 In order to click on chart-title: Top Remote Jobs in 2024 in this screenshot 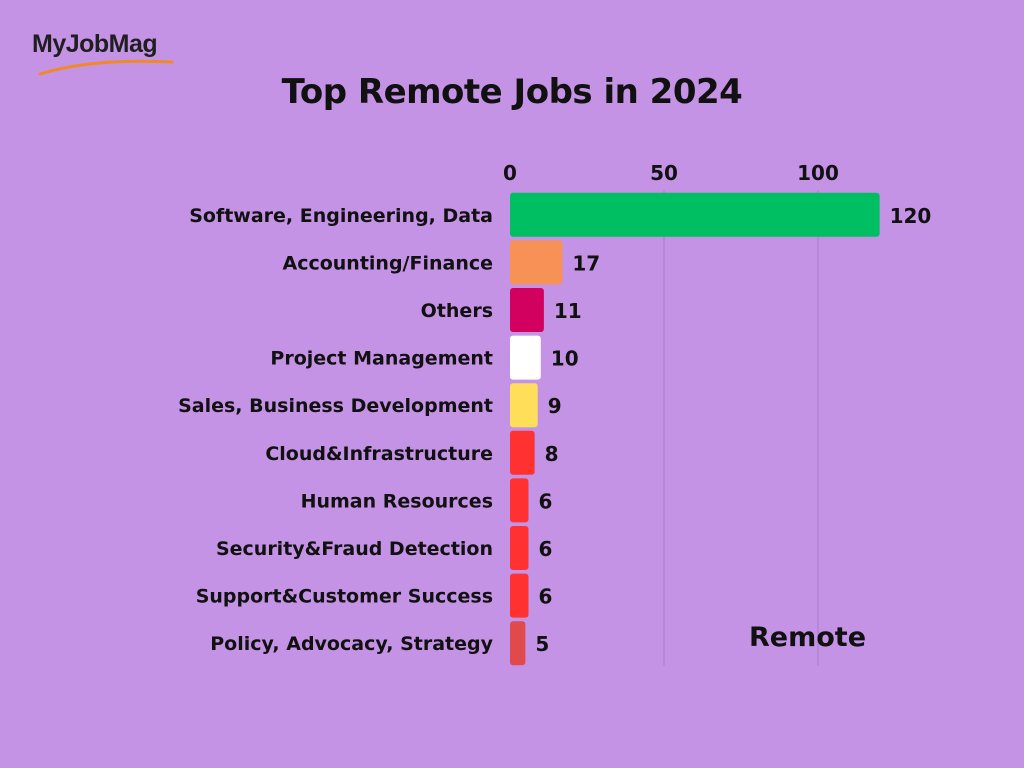, I will do `click(512, 92)`.